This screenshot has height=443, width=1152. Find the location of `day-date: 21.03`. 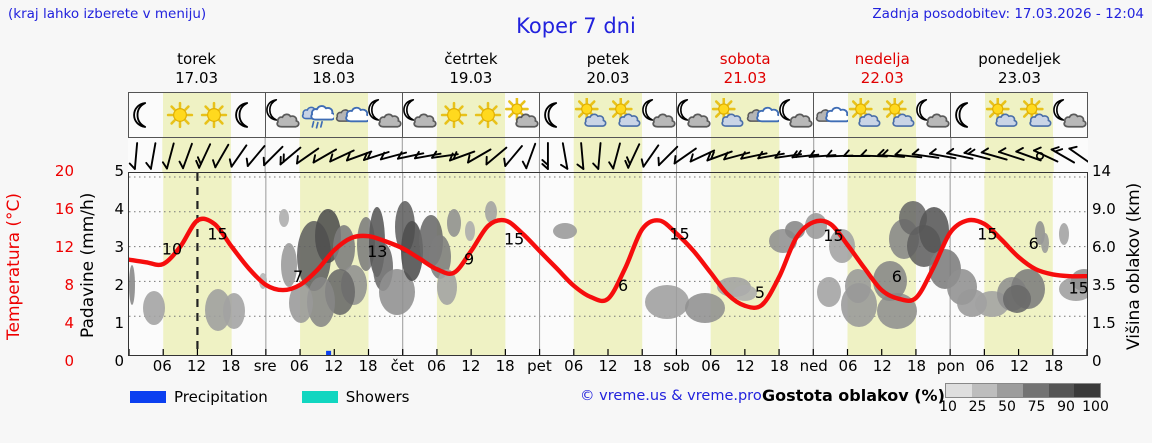

day-date: 21.03 is located at coordinates (745, 78).